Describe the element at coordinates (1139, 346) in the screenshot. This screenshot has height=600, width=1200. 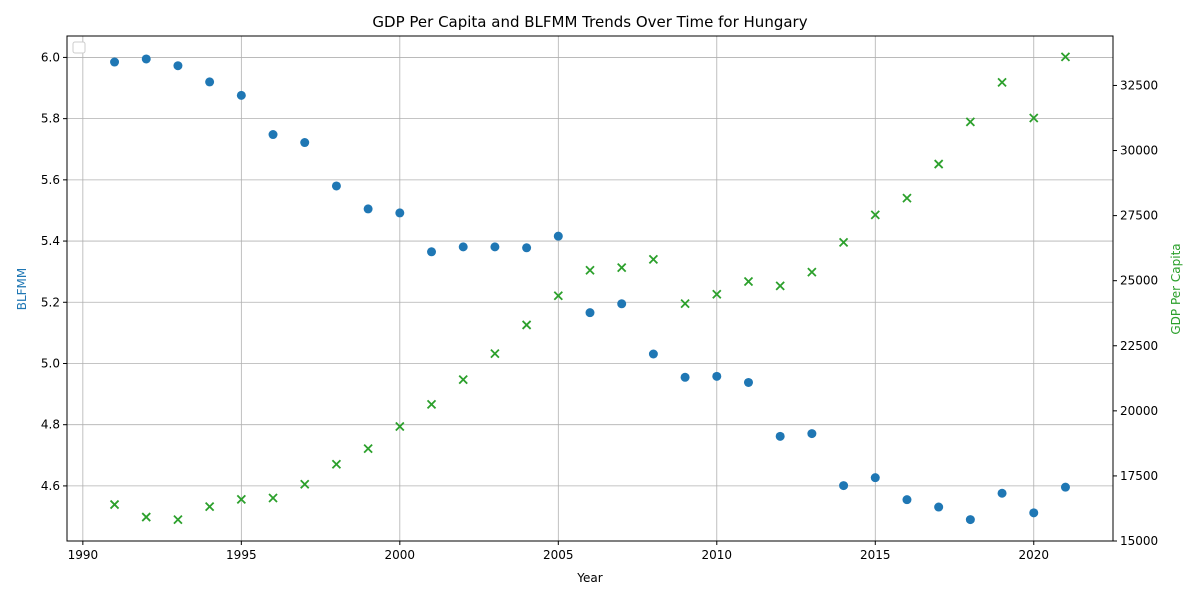
I see `y-right-tick-label: 22500` at that location.